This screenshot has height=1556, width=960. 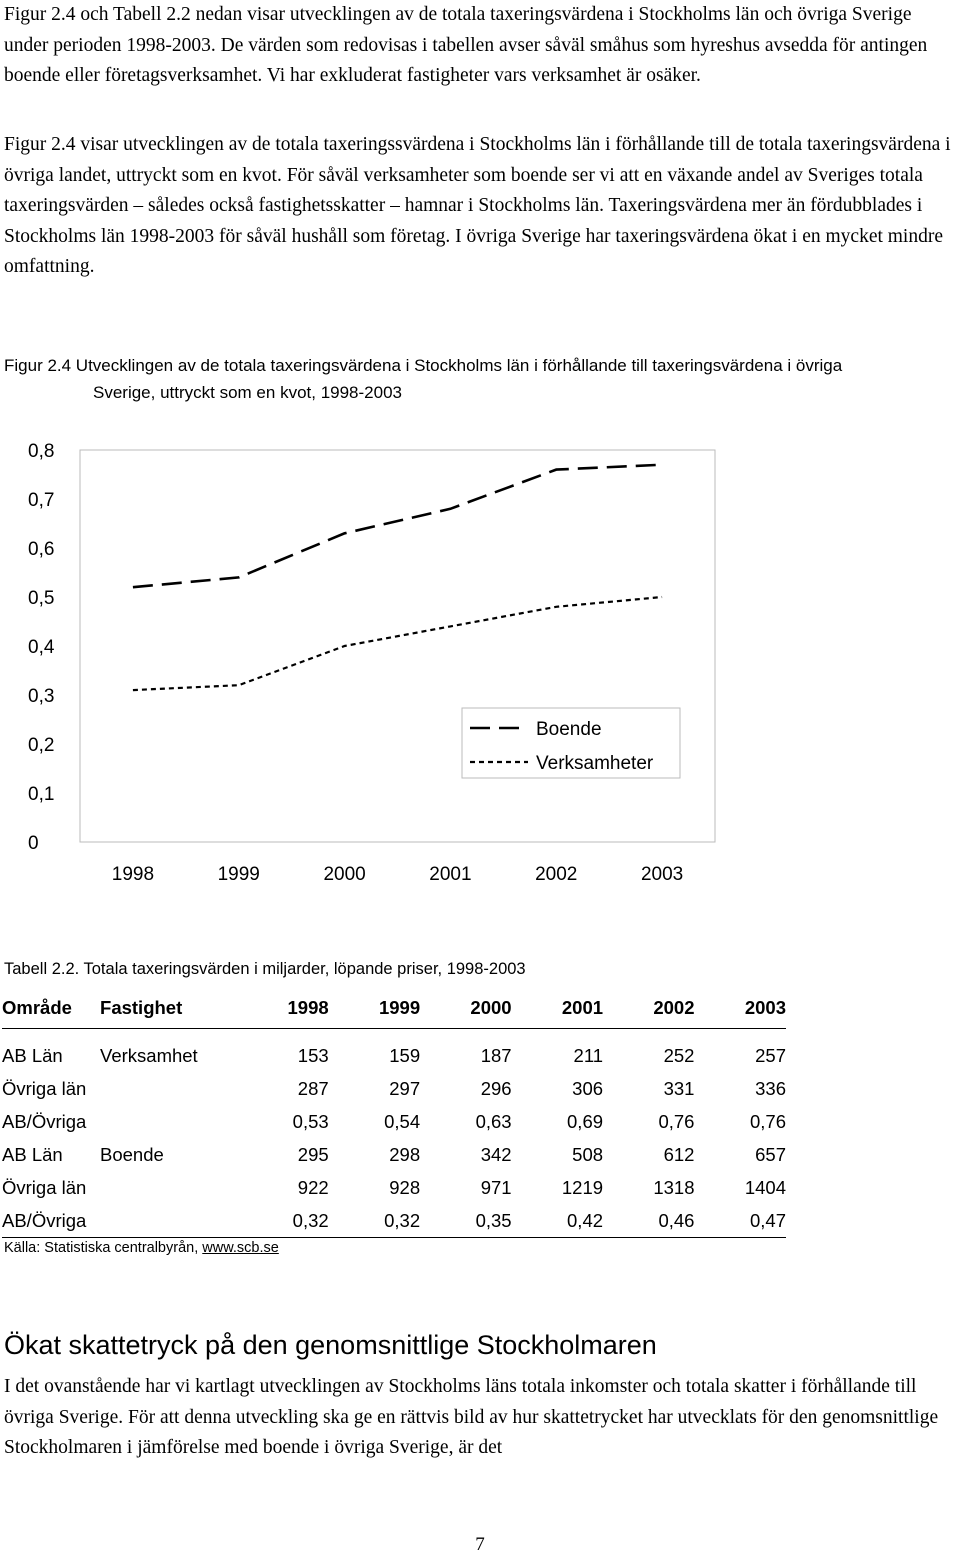 I want to click on cell-value: 1318, so click(x=674, y=1187).